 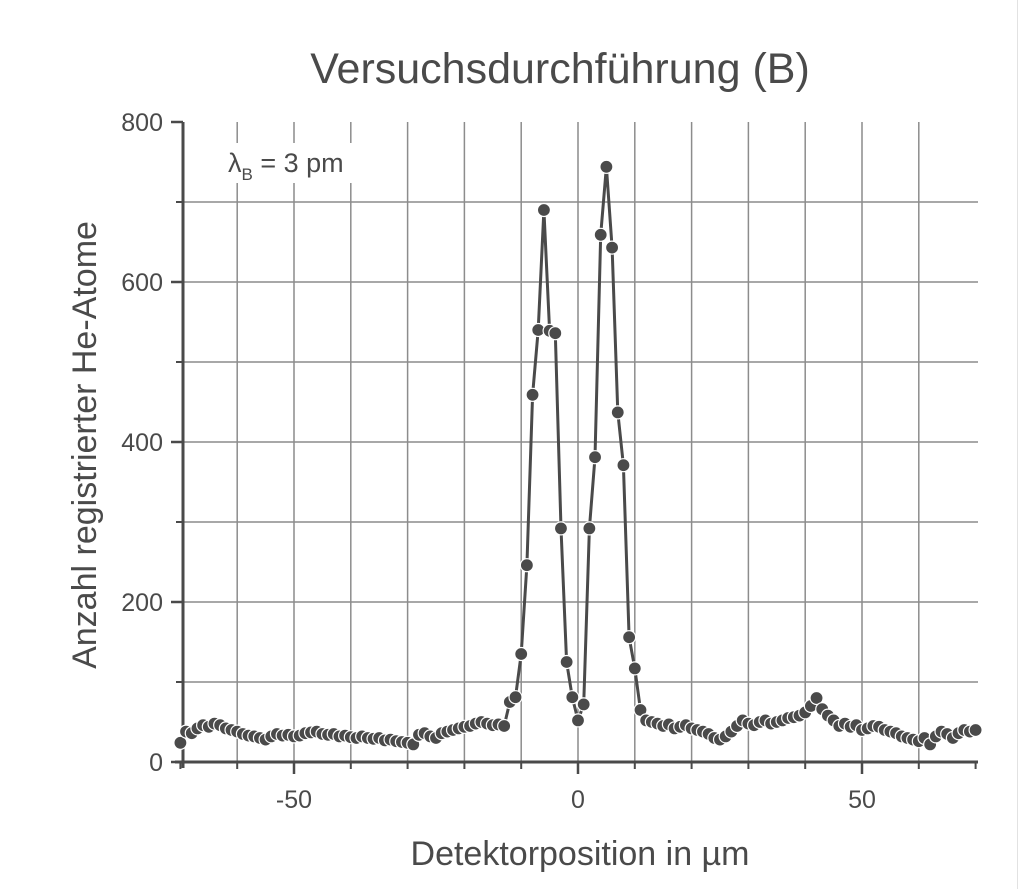 I want to click on x-tick-label: 0, so click(x=578, y=800).